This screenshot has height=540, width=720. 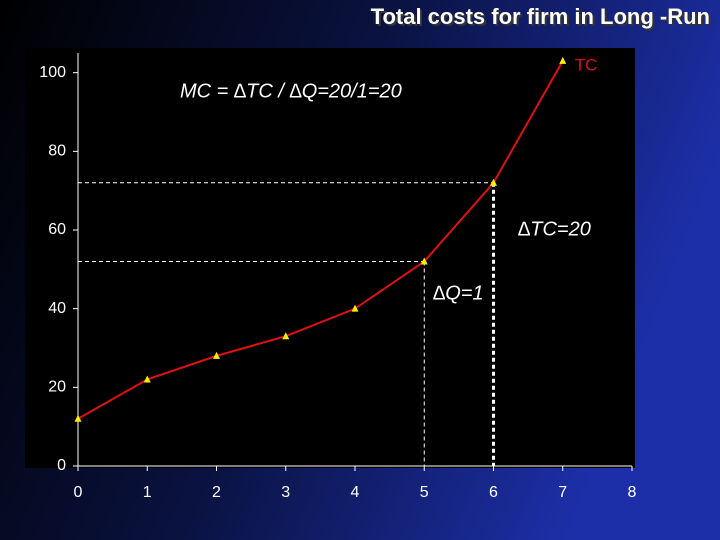 I want to click on y-tick-label: 80, so click(x=57, y=151).